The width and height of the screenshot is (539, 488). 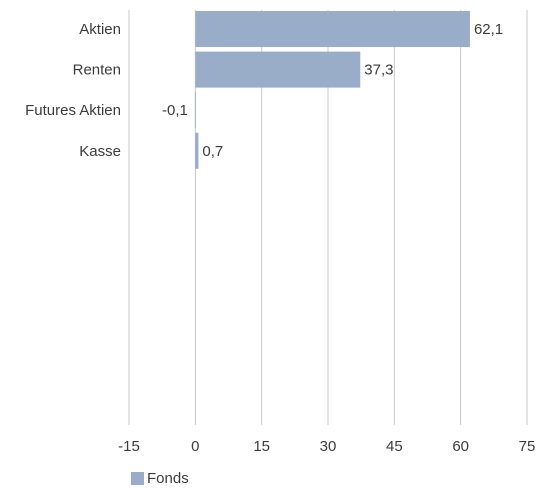 What do you see at coordinates (73, 110) in the screenshot?
I see `category-label: Futures Aktien` at bounding box center [73, 110].